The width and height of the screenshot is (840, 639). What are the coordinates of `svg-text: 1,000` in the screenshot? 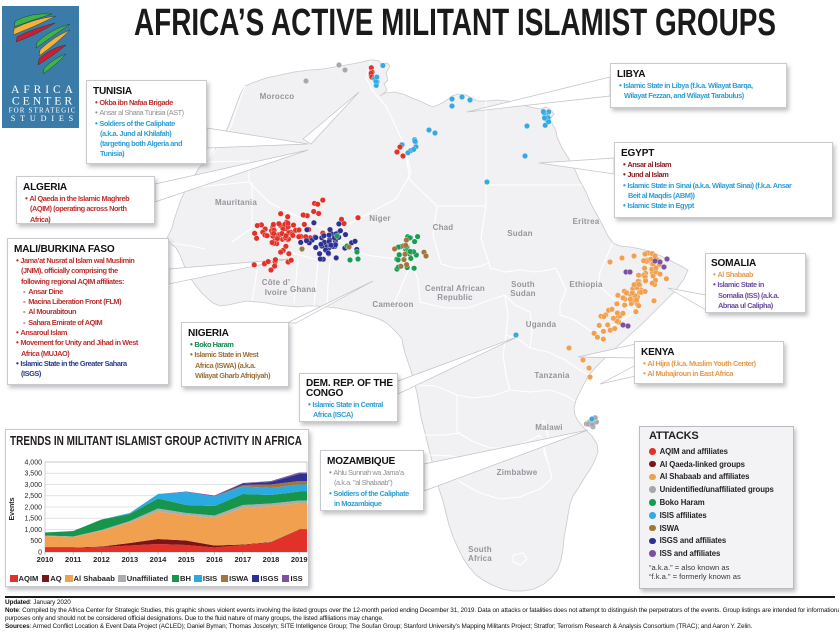 It's located at (33, 530).